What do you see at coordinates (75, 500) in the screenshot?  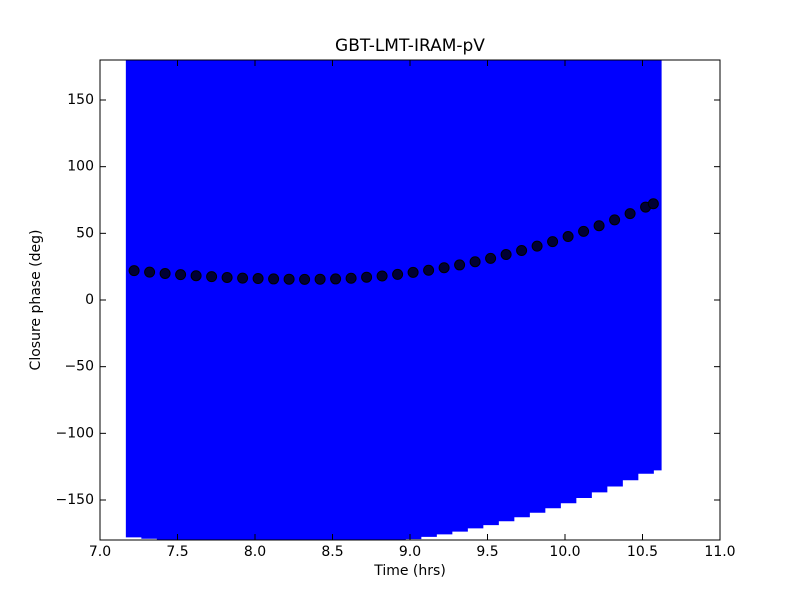 I see `y-tick-label: −150` at bounding box center [75, 500].